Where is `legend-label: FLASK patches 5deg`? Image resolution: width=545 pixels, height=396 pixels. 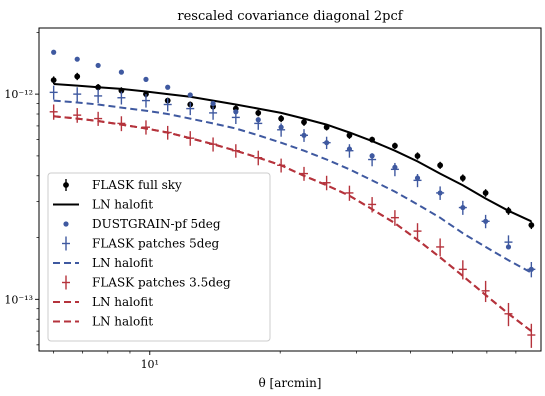 legend-label: FLASK patches 5deg is located at coordinates (156, 244).